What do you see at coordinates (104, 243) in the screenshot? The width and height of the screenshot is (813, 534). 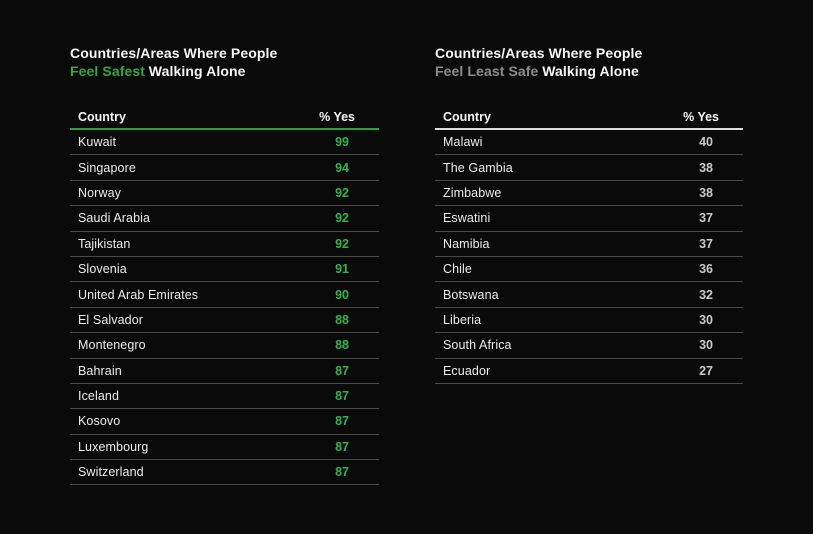 I see `country-cell: Tajikistan` at bounding box center [104, 243].